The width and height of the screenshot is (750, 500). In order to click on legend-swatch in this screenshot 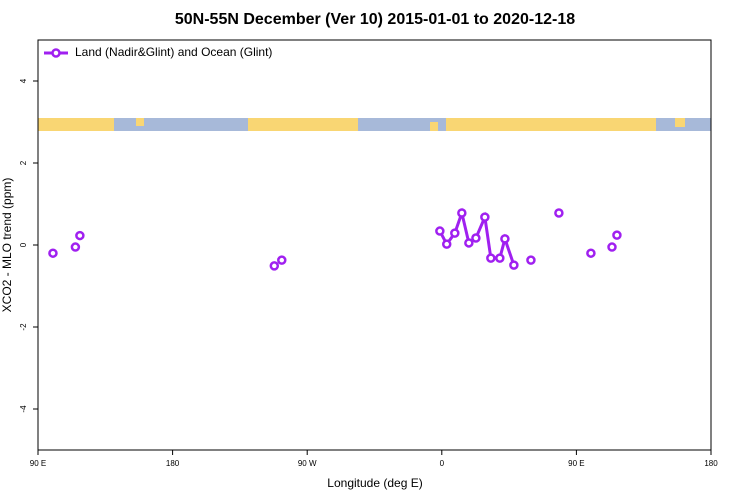, I will do `click(56, 53)`.